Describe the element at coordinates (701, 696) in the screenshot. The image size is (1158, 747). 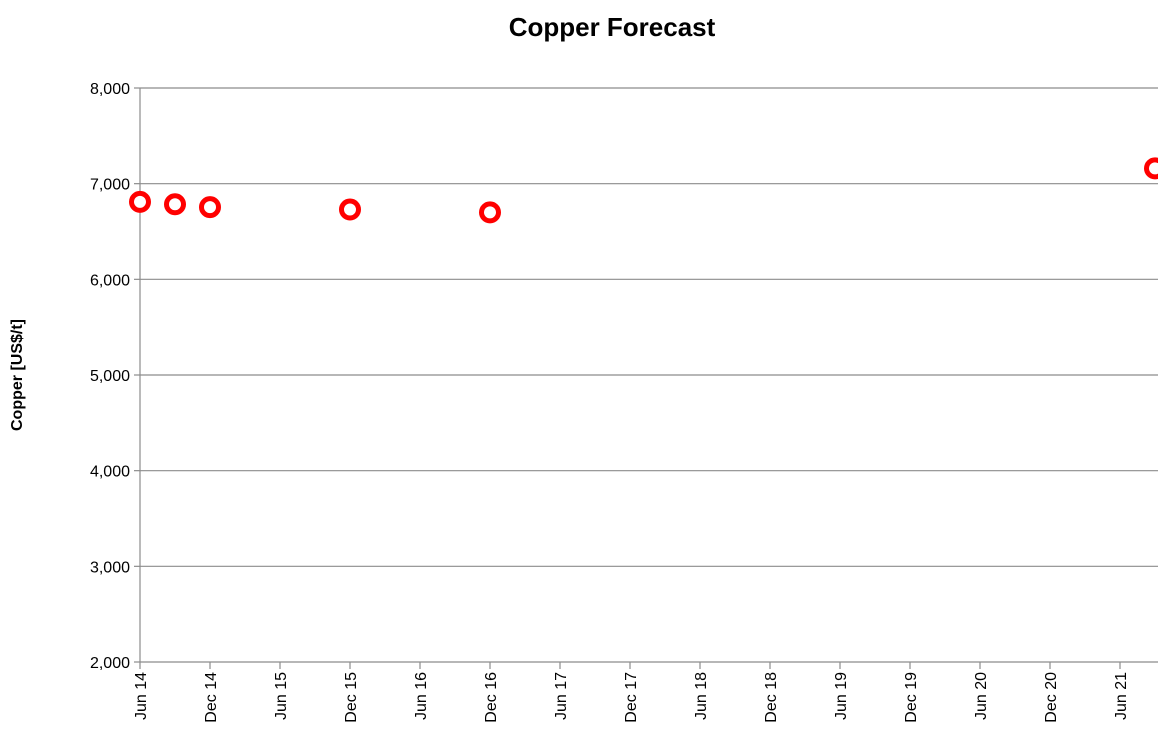
I see `x-tick-label: Jun 18` at that location.